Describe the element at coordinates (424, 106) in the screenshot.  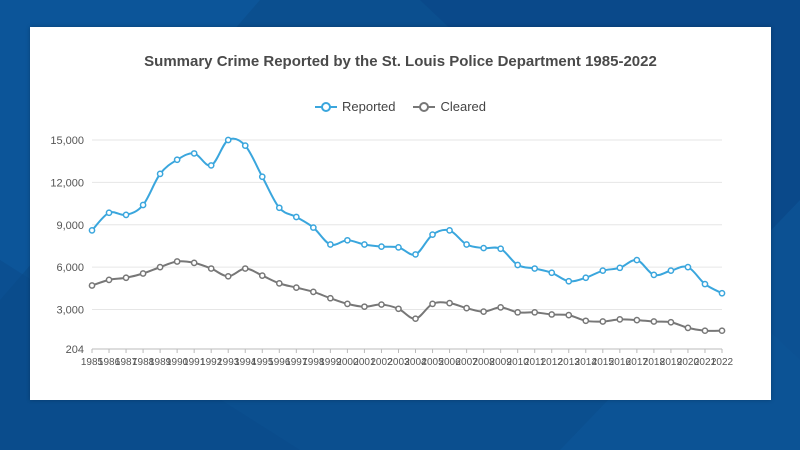
I see `legend-cleared-icon` at that location.